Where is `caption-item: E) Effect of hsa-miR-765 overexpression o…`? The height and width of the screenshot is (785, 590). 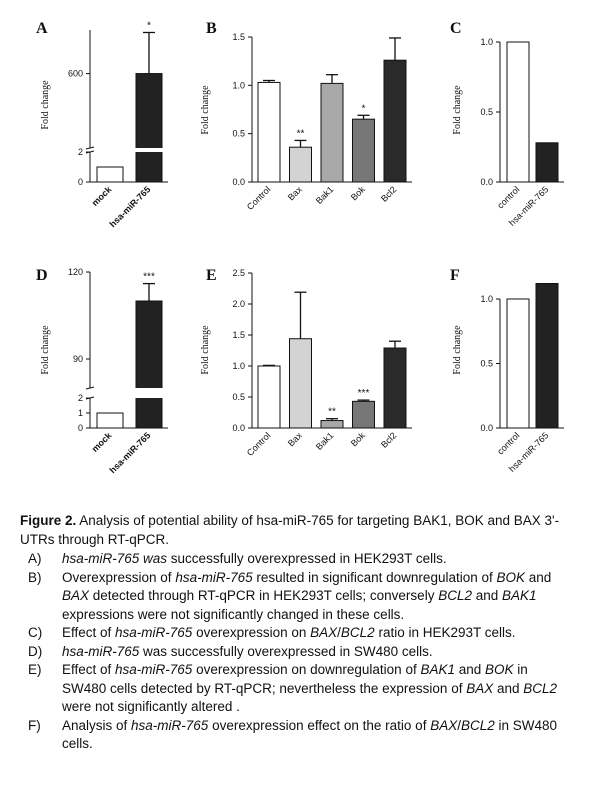
caption-item: E) Effect of hsa-miR-765 overexpression o… is located at coordinates (297, 689).